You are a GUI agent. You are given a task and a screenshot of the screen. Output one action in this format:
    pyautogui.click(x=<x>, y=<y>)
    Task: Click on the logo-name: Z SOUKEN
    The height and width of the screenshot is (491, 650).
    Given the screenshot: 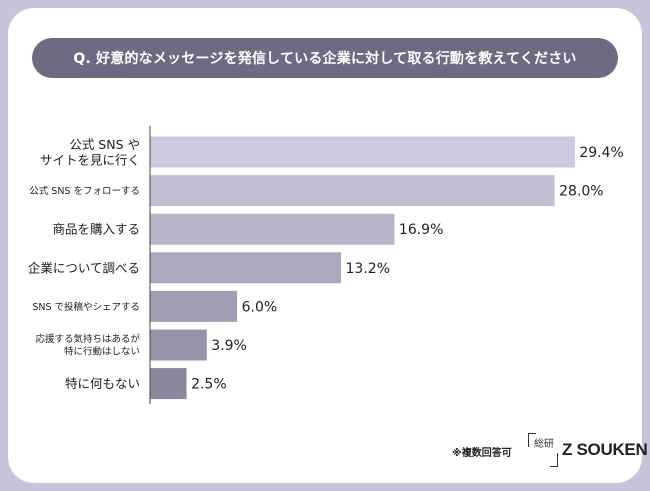 What is the action you would take?
    pyautogui.click(x=605, y=449)
    